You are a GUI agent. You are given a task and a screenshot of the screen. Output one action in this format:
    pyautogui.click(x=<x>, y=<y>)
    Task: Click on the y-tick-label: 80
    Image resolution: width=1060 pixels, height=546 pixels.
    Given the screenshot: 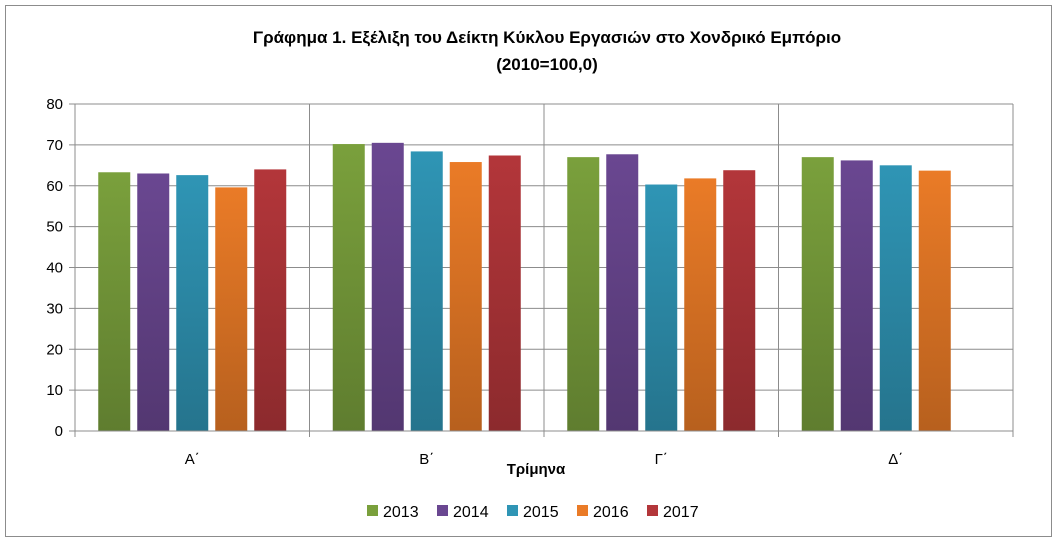 What is the action you would take?
    pyautogui.click(x=54, y=104)
    